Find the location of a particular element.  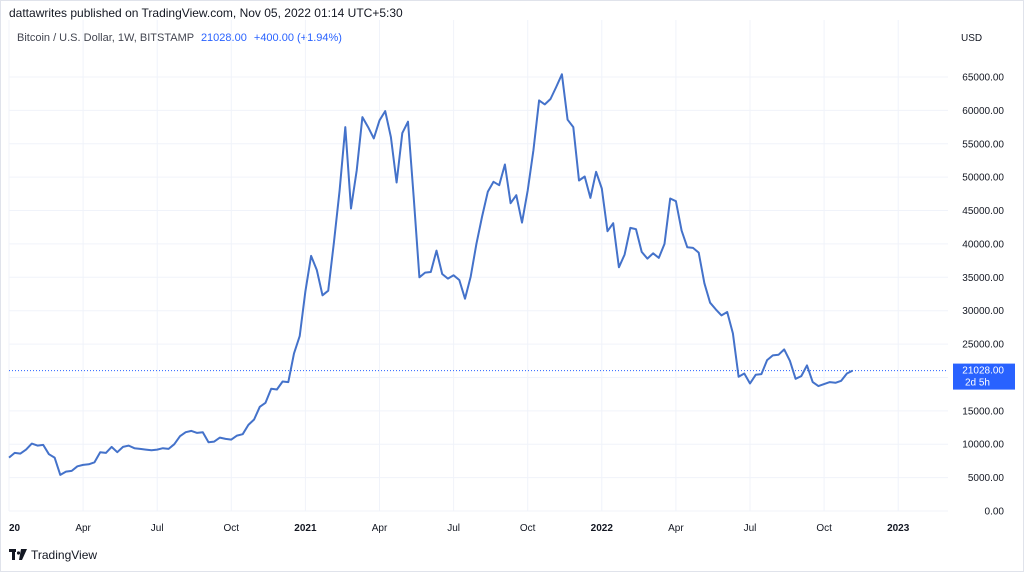

y-tick-label: 15000.00 is located at coordinates (983, 411).